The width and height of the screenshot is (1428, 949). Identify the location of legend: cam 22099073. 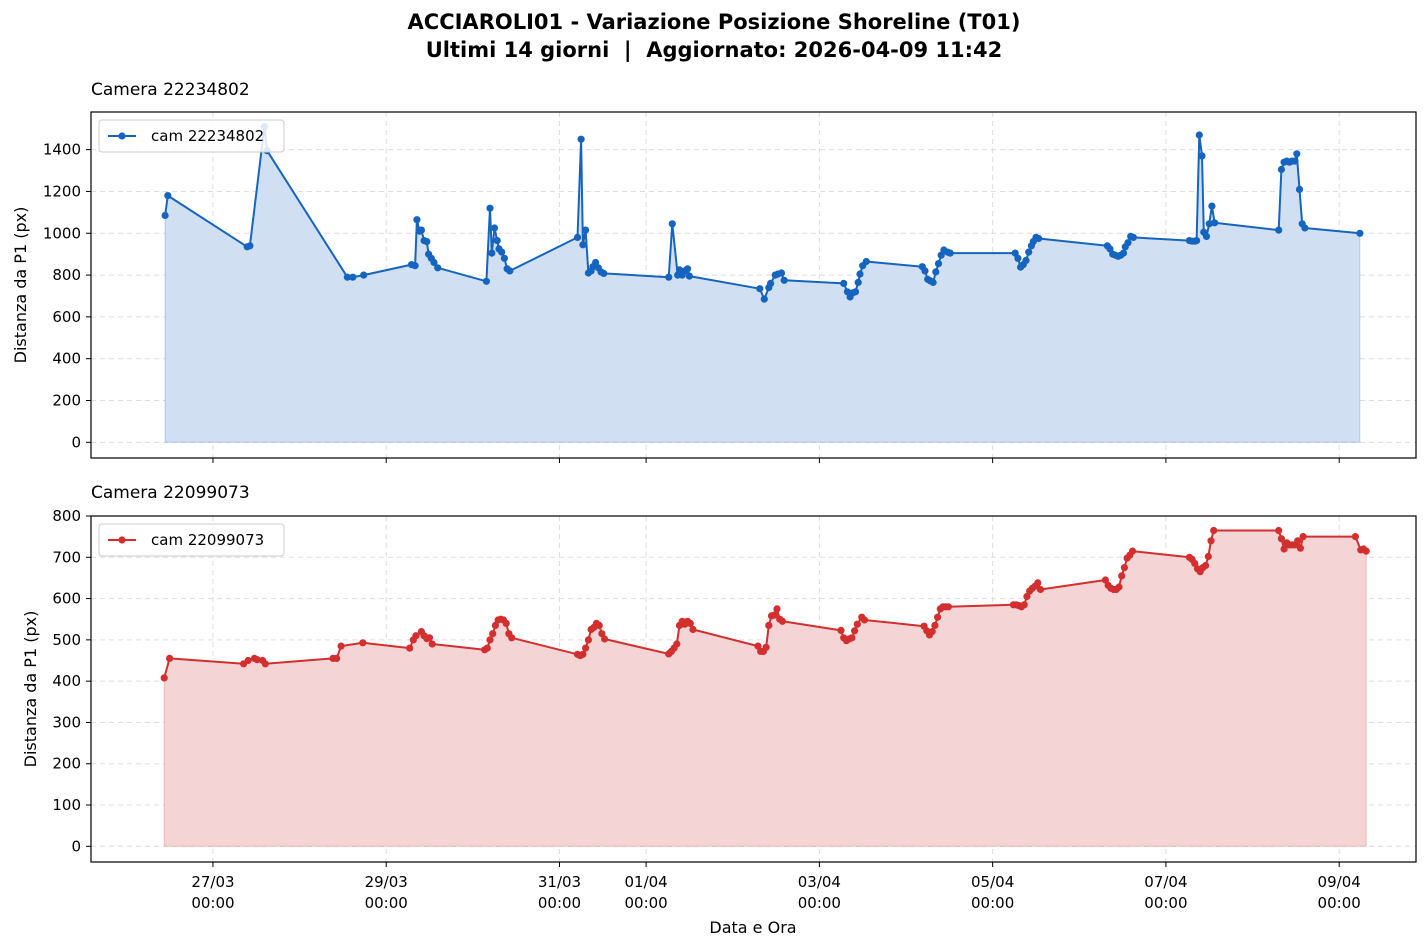
(191, 540).